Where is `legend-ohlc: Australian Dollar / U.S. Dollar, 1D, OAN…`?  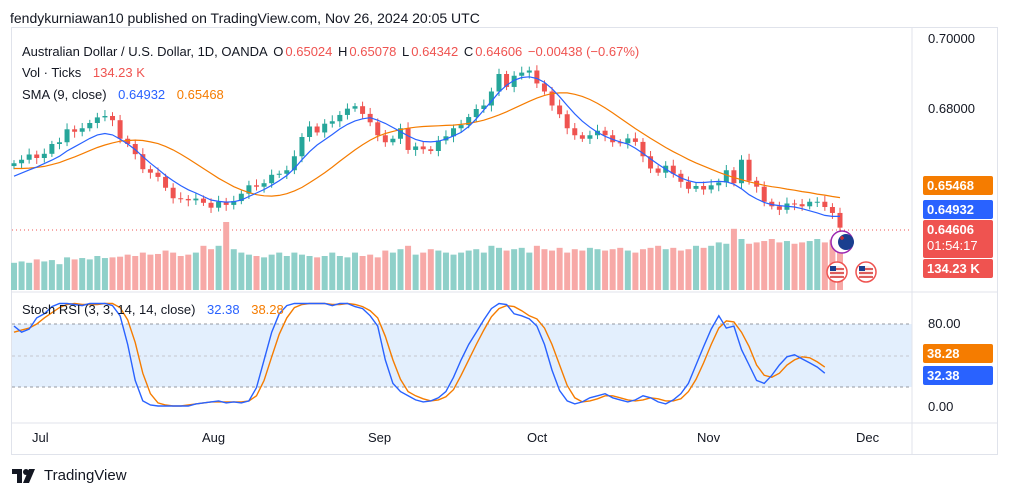 legend-ohlc: Australian Dollar / U.S. Dollar, 1D, OAN… is located at coordinates (331, 51).